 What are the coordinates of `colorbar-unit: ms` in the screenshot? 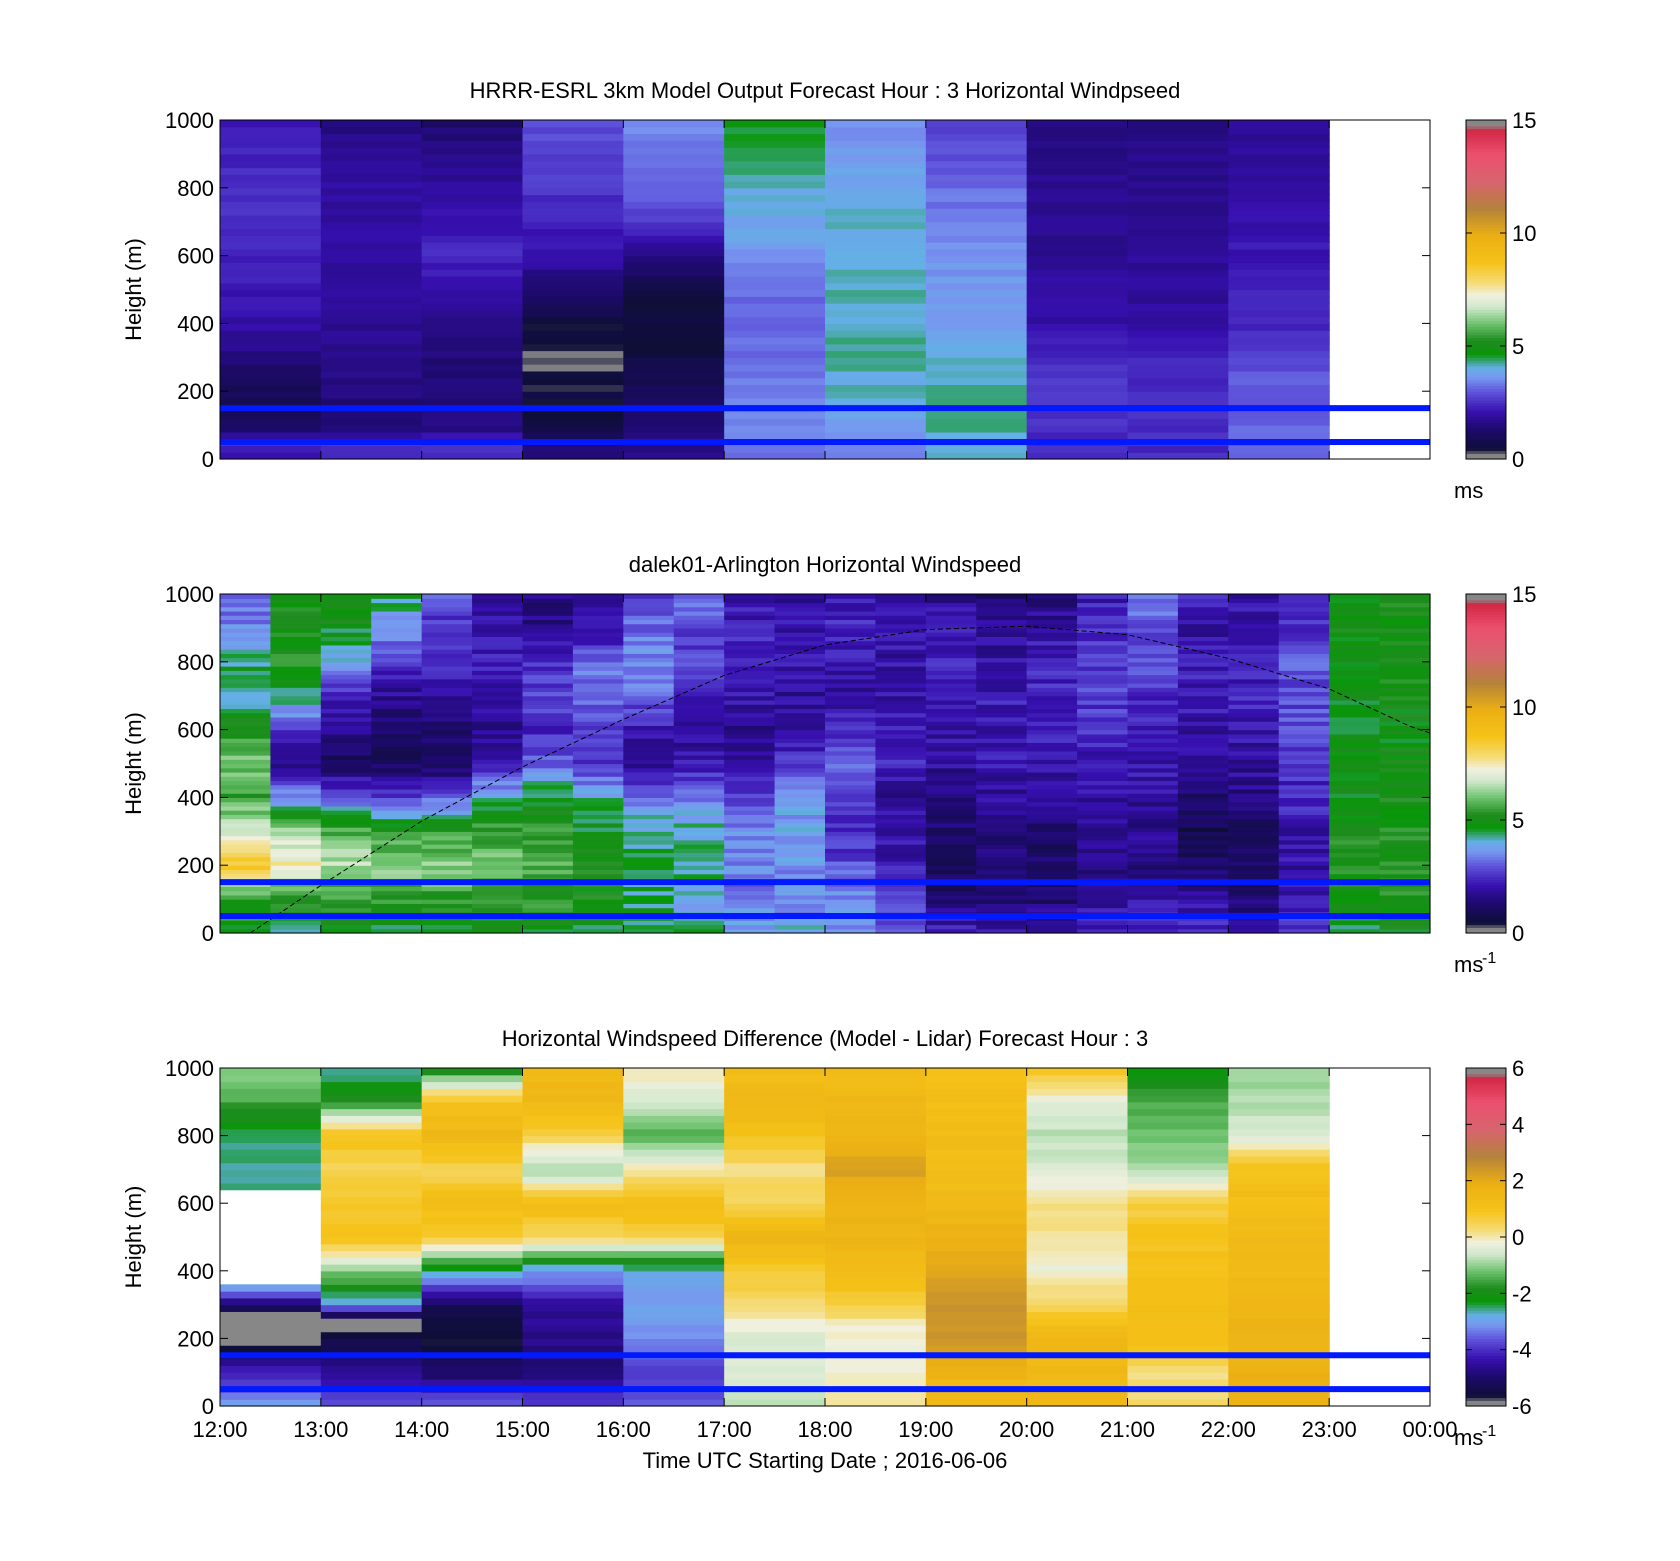 It's located at (1468, 490).